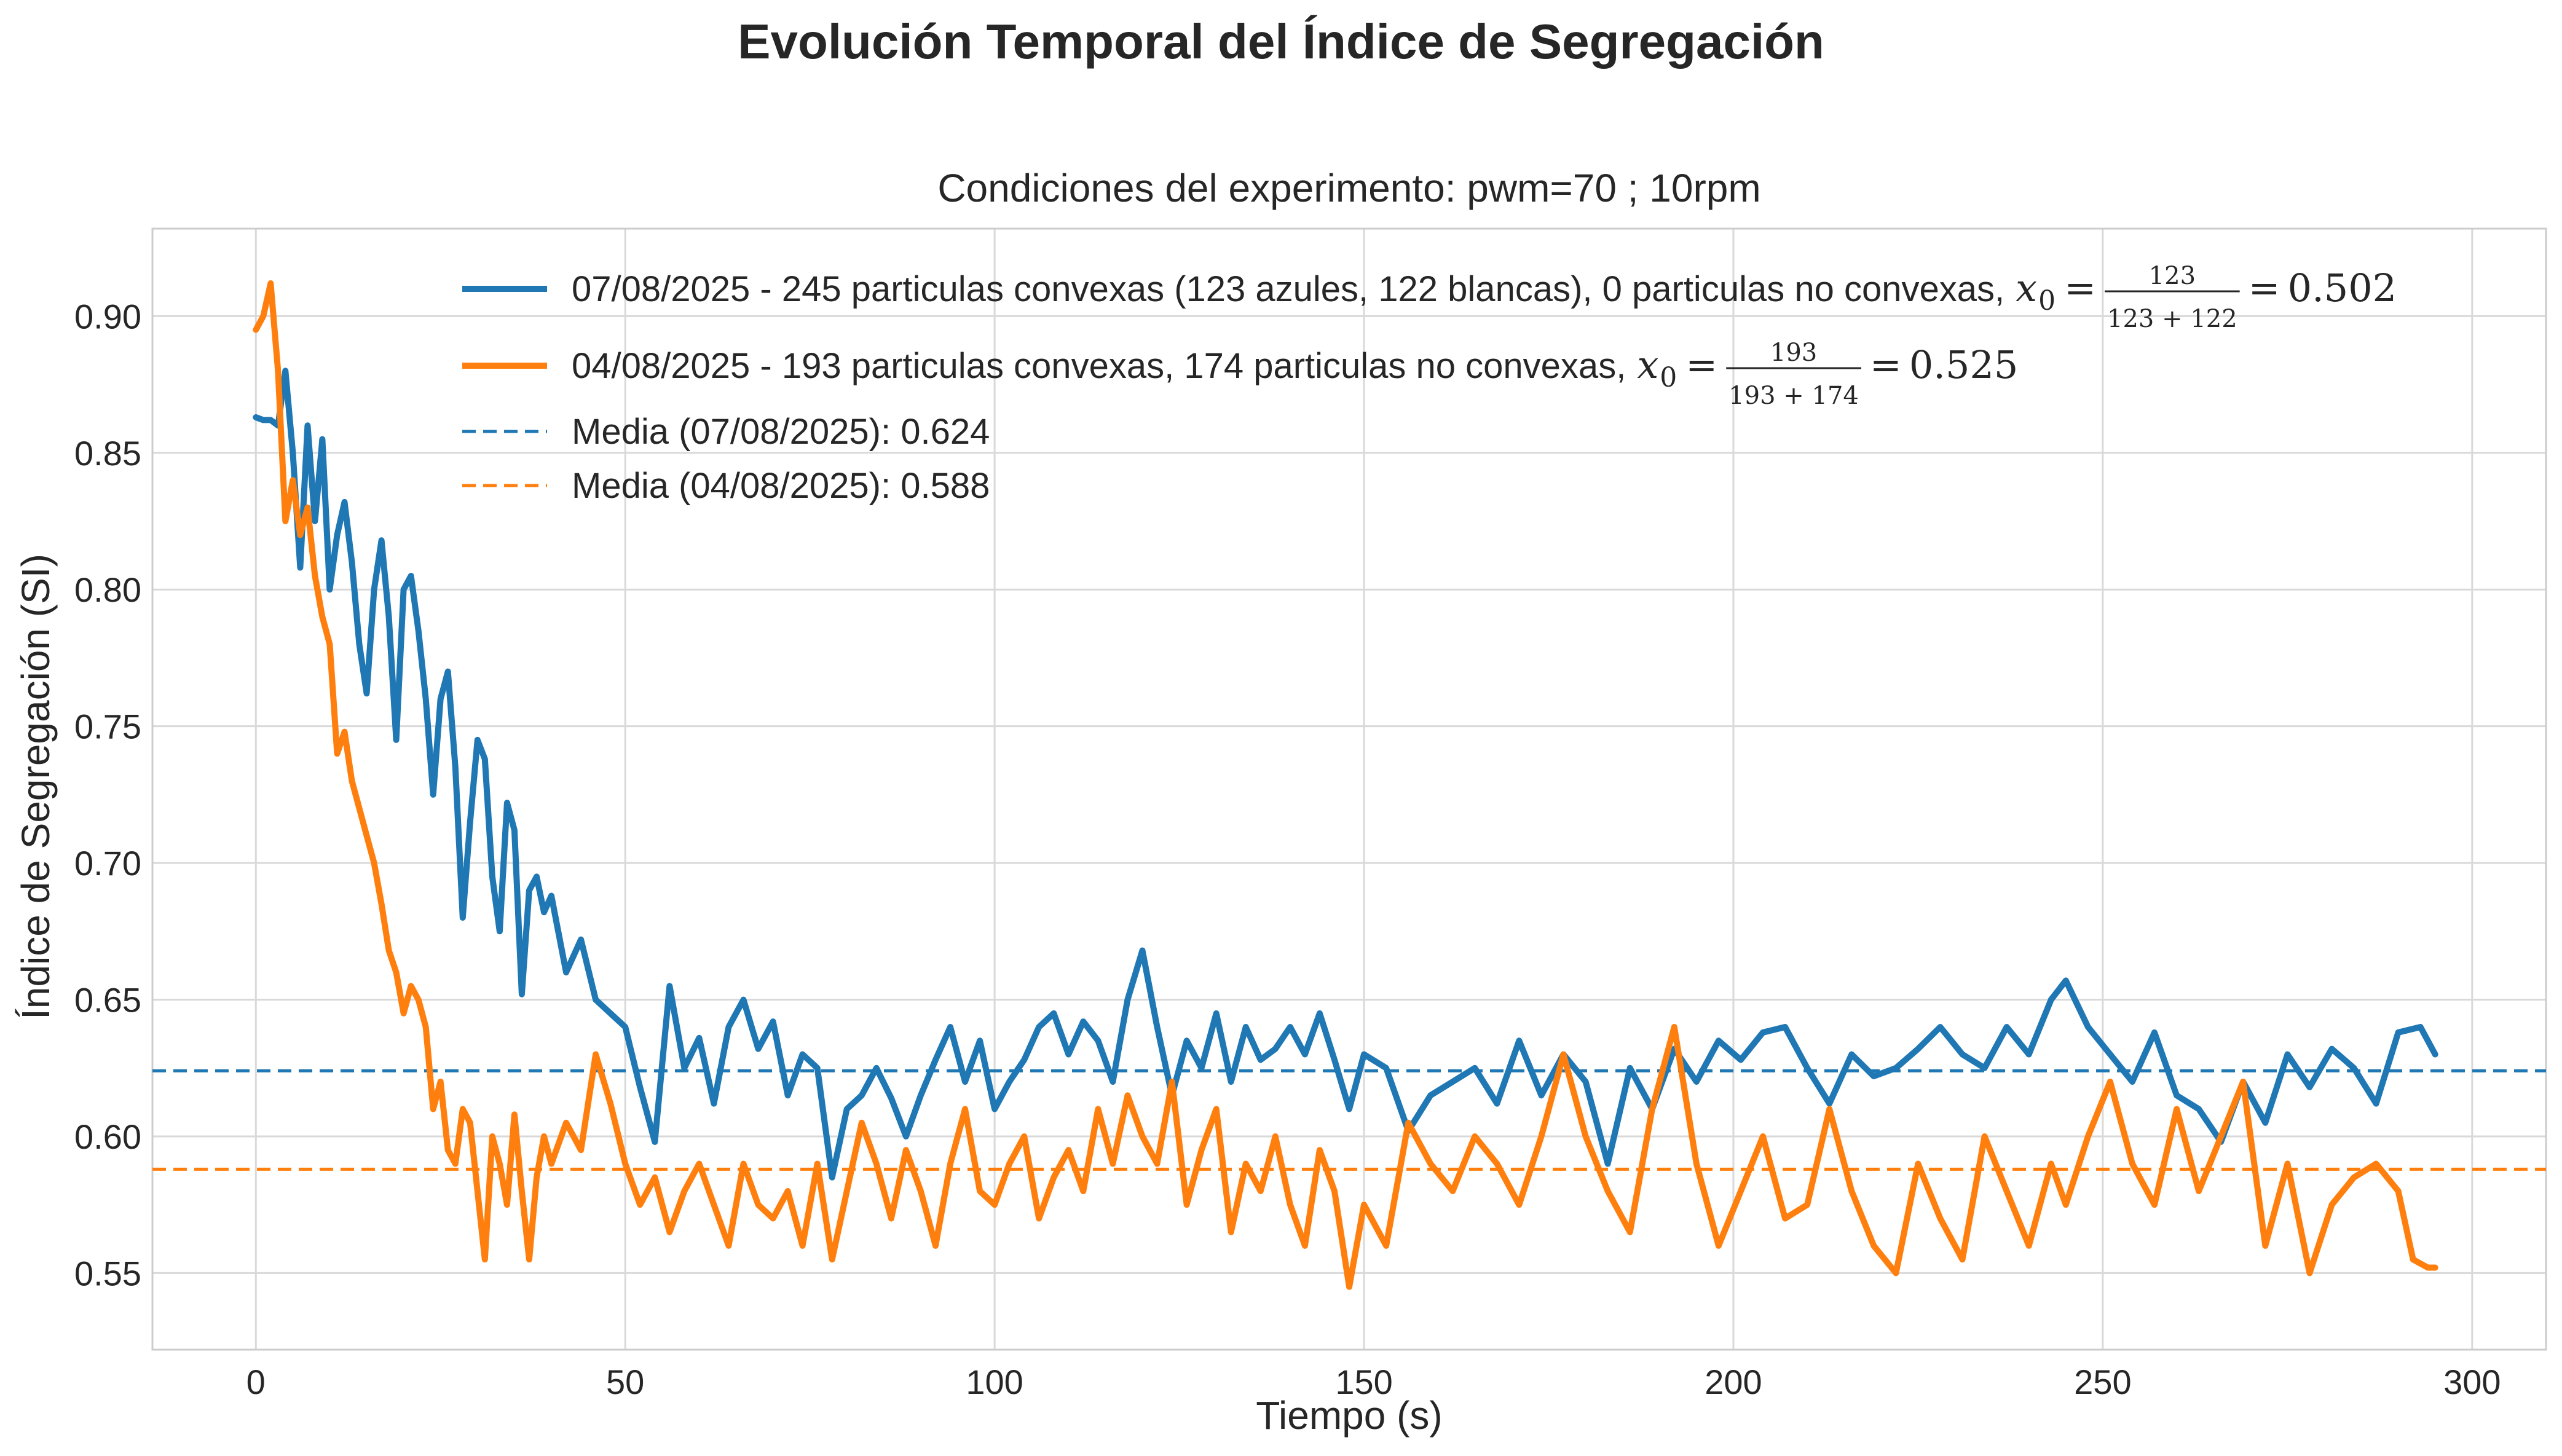 The width and height of the screenshot is (2562, 1456). Describe the element at coordinates (2102, 1382) in the screenshot. I see `x-tick-label: 250` at that location.